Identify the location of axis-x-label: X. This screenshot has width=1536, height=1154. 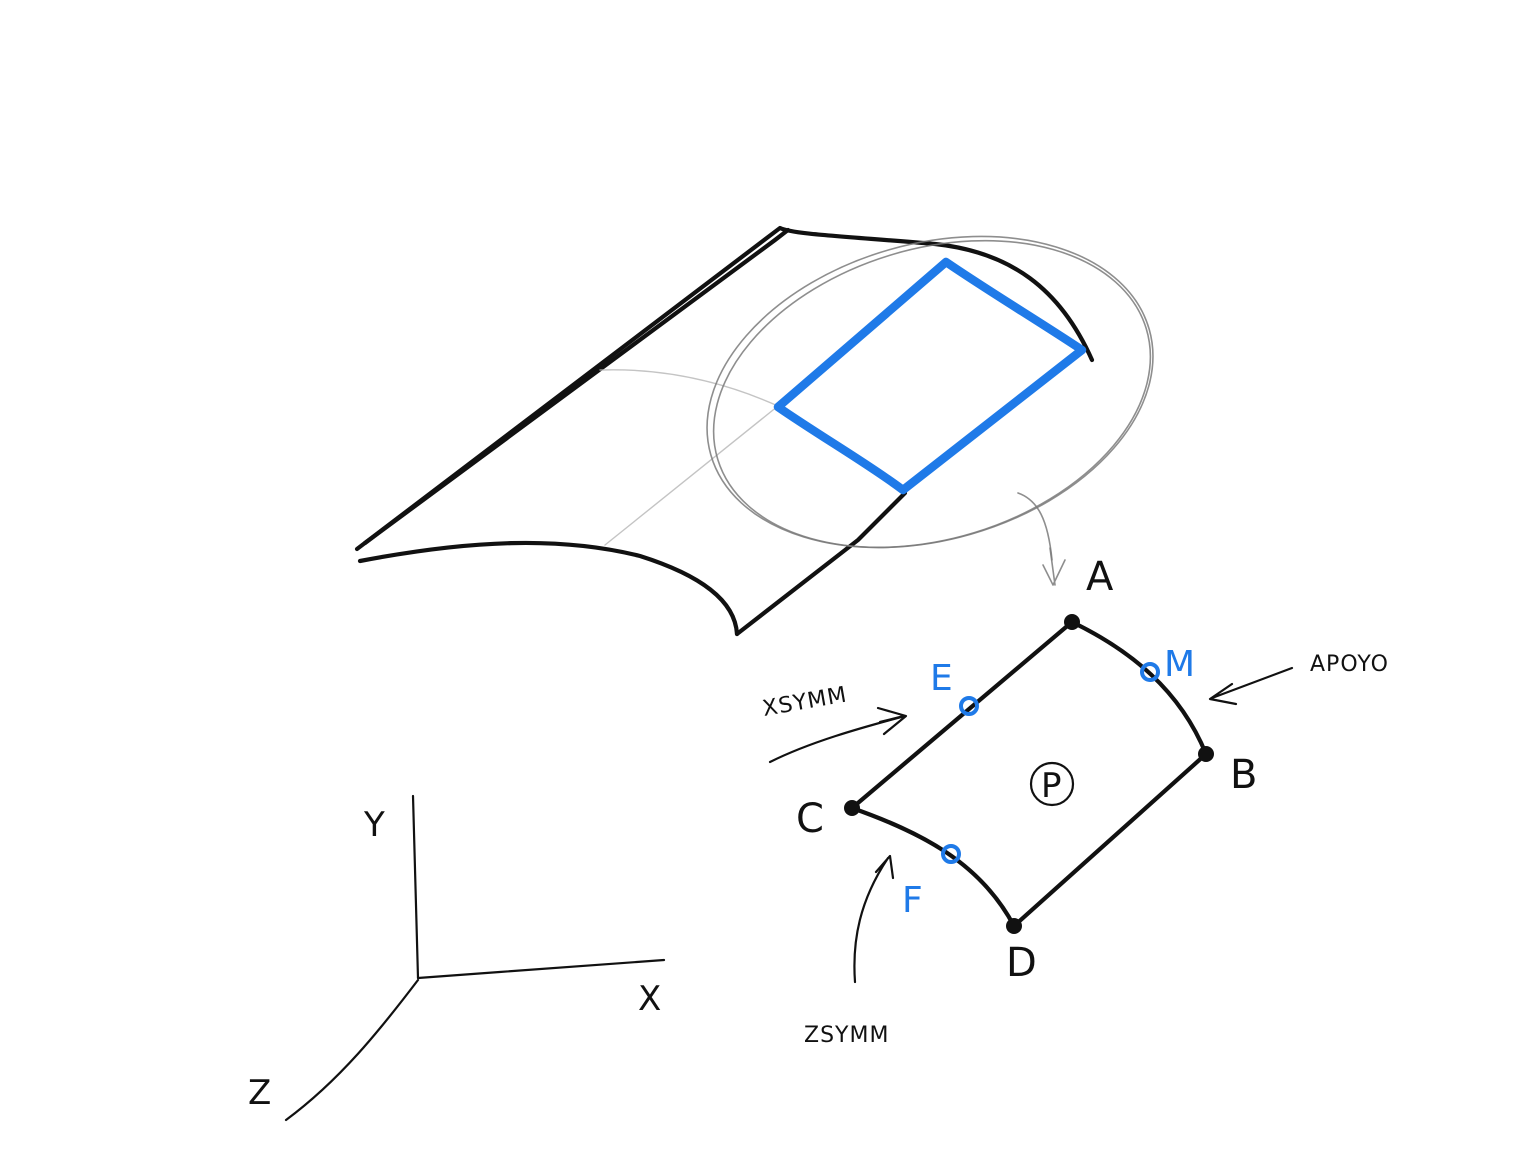
(649, 999).